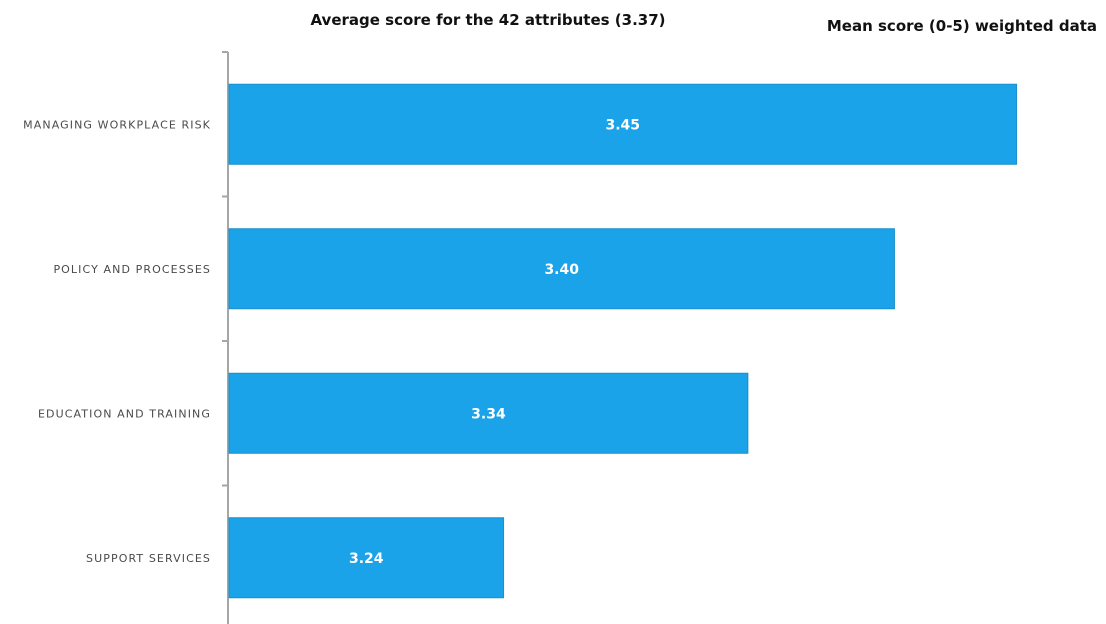 This screenshot has height=624, width=1106. What do you see at coordinates (225, 269) in the screenshot?
I see `y-axis-ticks` at bounding box center [225, 269].